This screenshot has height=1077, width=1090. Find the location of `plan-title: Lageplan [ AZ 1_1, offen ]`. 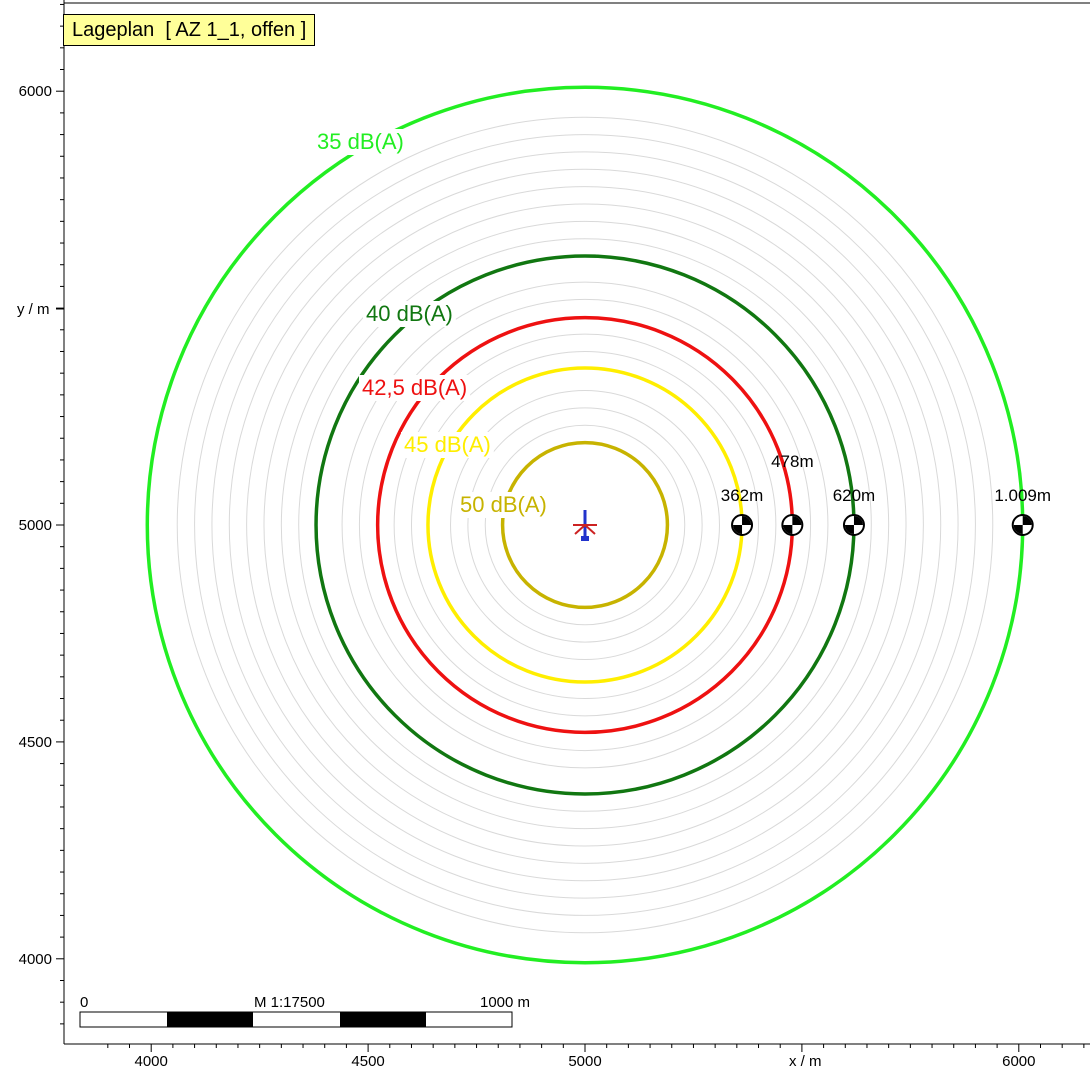

plan-title: Lageplan [ AZ 1_1, offen ] is located at coordinates (189, 30).